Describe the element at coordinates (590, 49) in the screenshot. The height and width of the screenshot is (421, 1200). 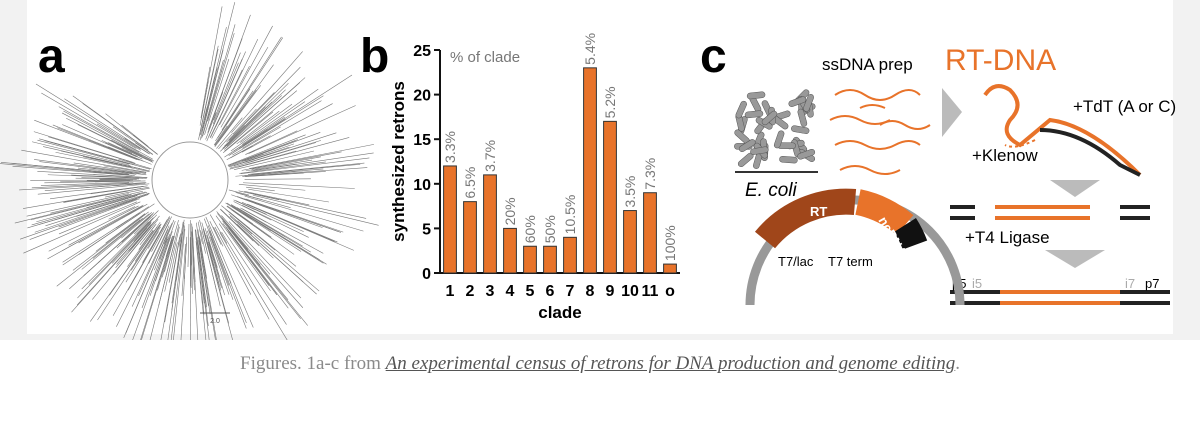
I see `clade-percent-label: 5.4%` at that location.